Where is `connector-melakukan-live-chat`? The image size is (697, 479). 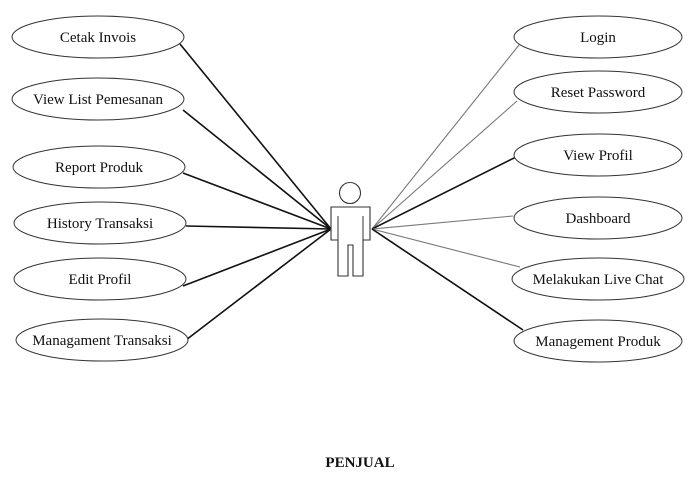
connector-melakukan-live-chat is located at coordinates (446, 248).